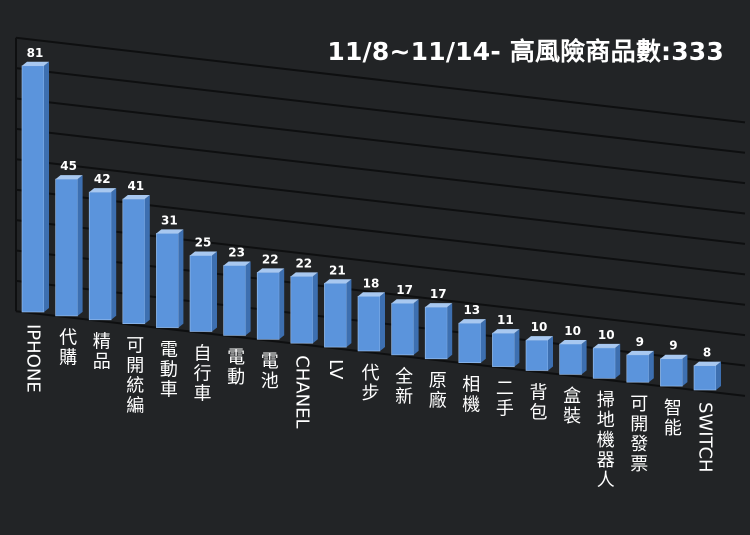 This screenshot has height=535, width=750. Describe the element at coordinates (671, 418) in the screenshot. I see `category-label: 智能` at that location.